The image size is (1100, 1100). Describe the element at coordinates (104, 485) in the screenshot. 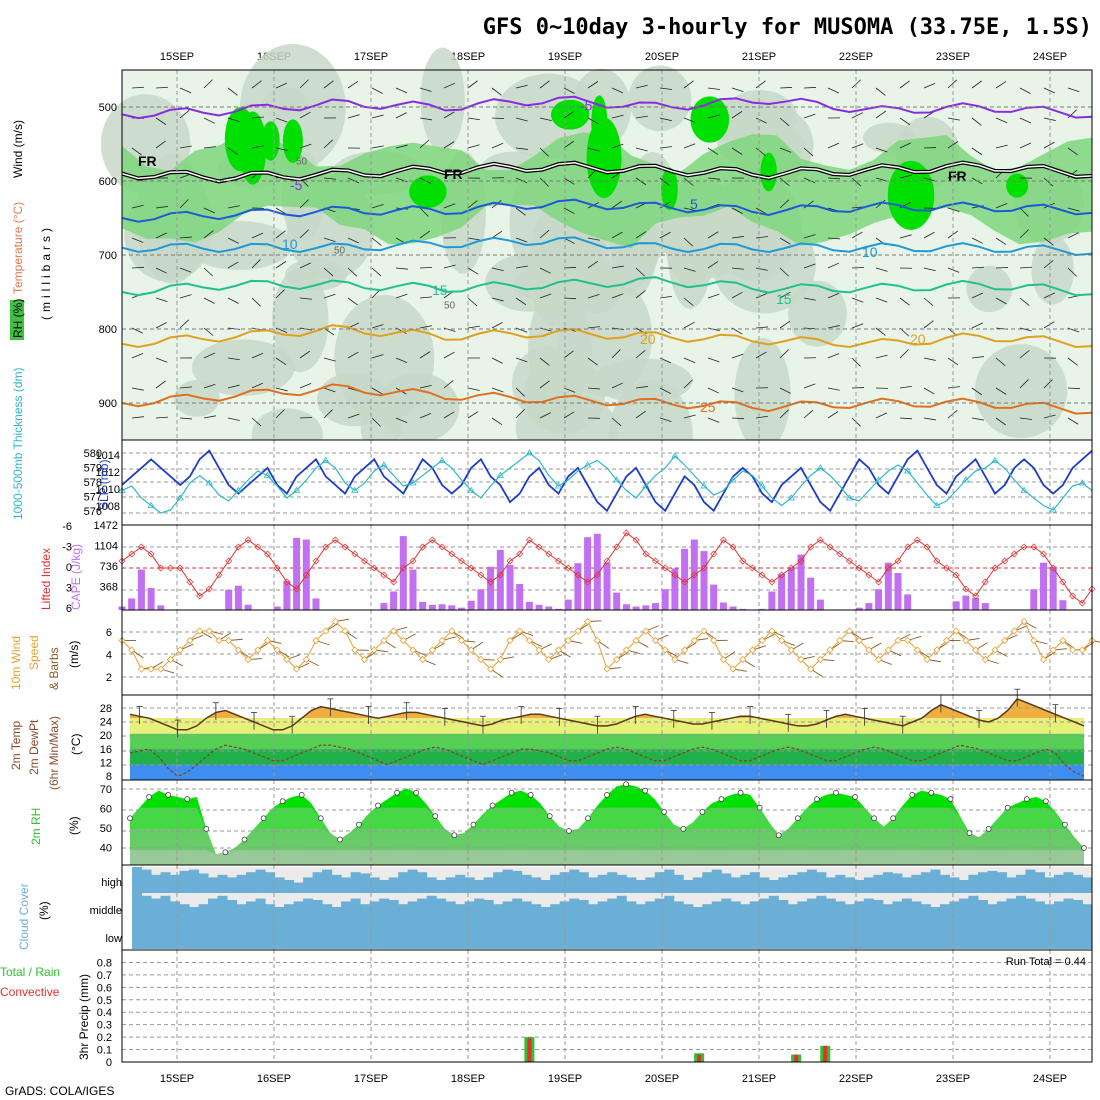

I see `slp-axis-label: SLP (mb)` at that location.